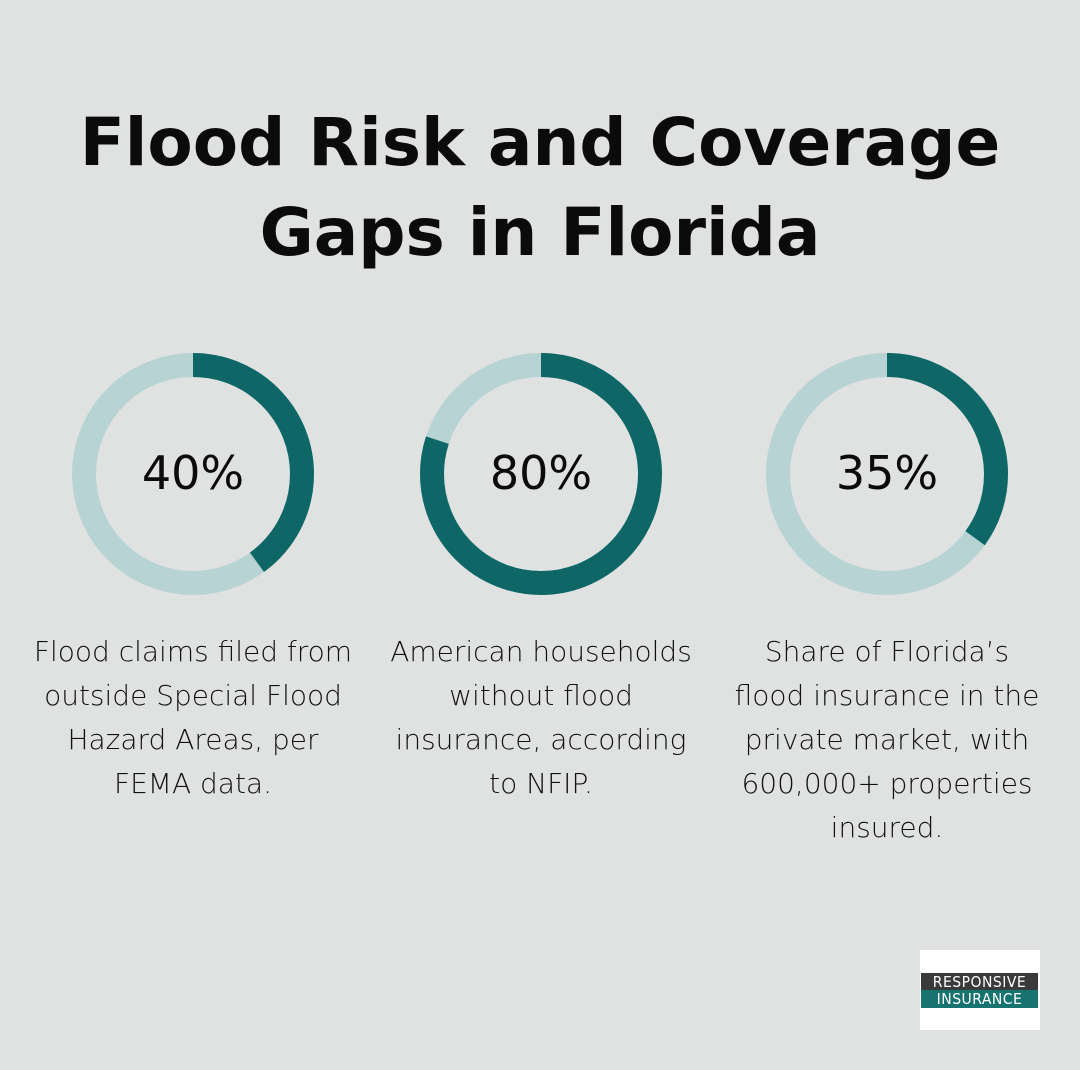  I want to click on stat-value: 40%, so click(193, 473).